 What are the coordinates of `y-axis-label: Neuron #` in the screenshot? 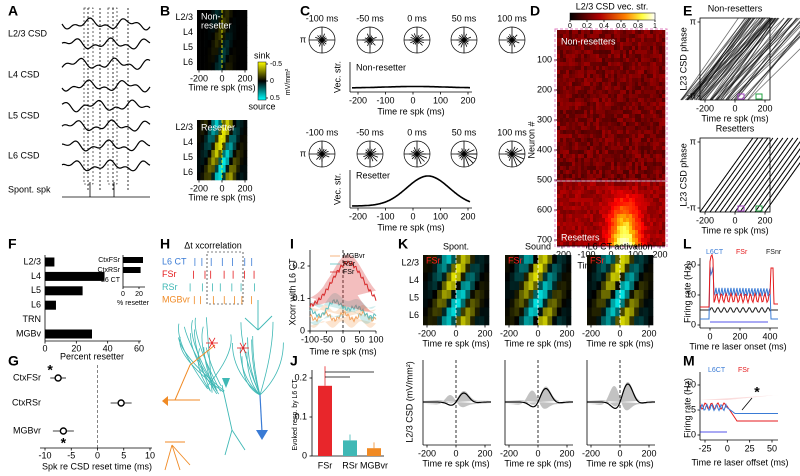 It's located at (531, 139).